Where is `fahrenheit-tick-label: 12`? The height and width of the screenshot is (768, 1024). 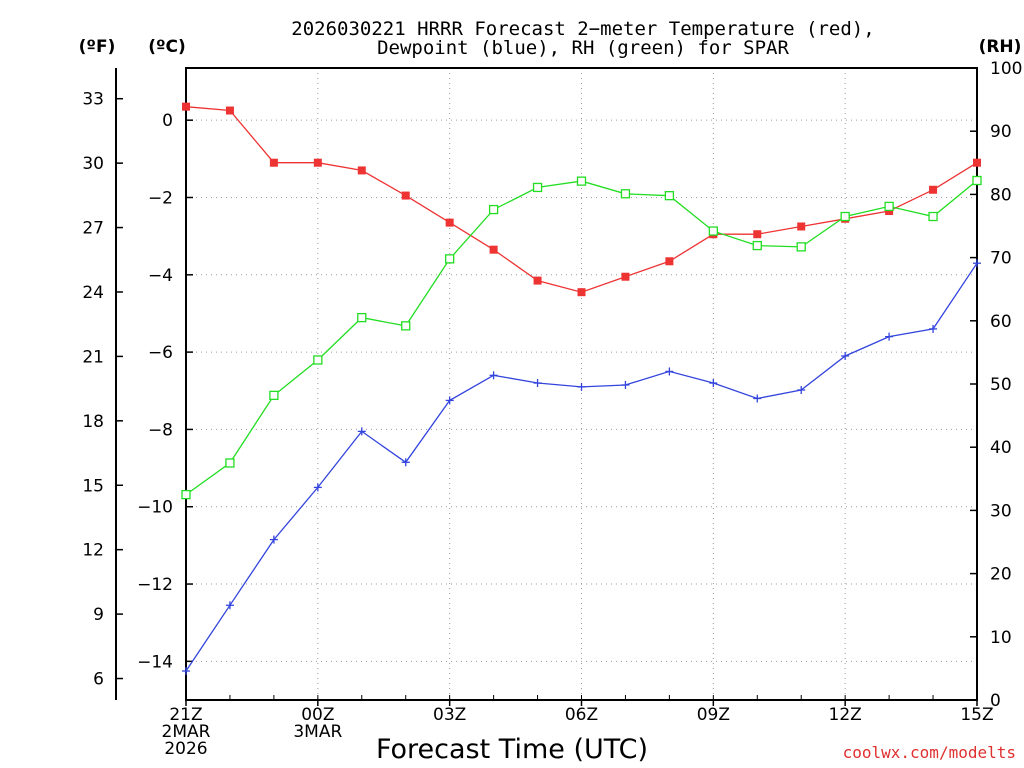 fahrenheit-tick-label: 12 is located at coordinates (93, 551).